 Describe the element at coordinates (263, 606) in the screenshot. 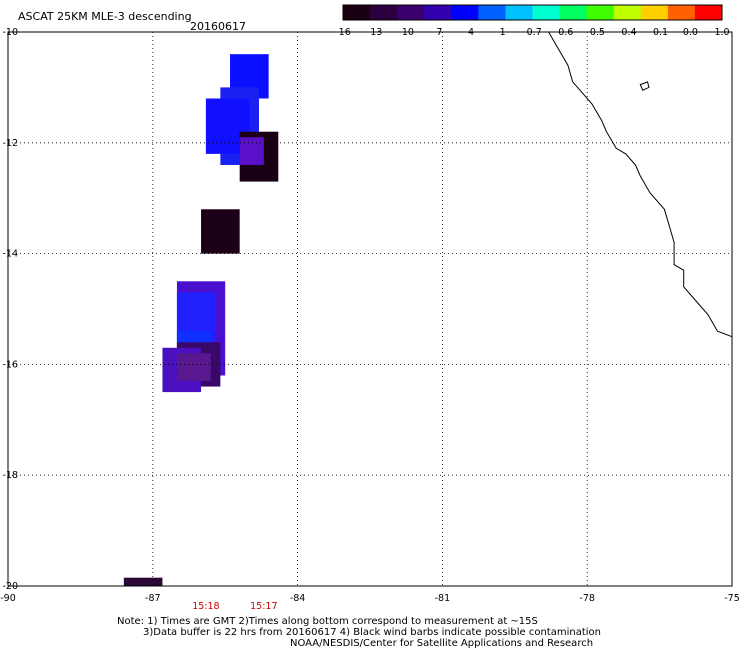

I see `time-label: 15:17` at that location.